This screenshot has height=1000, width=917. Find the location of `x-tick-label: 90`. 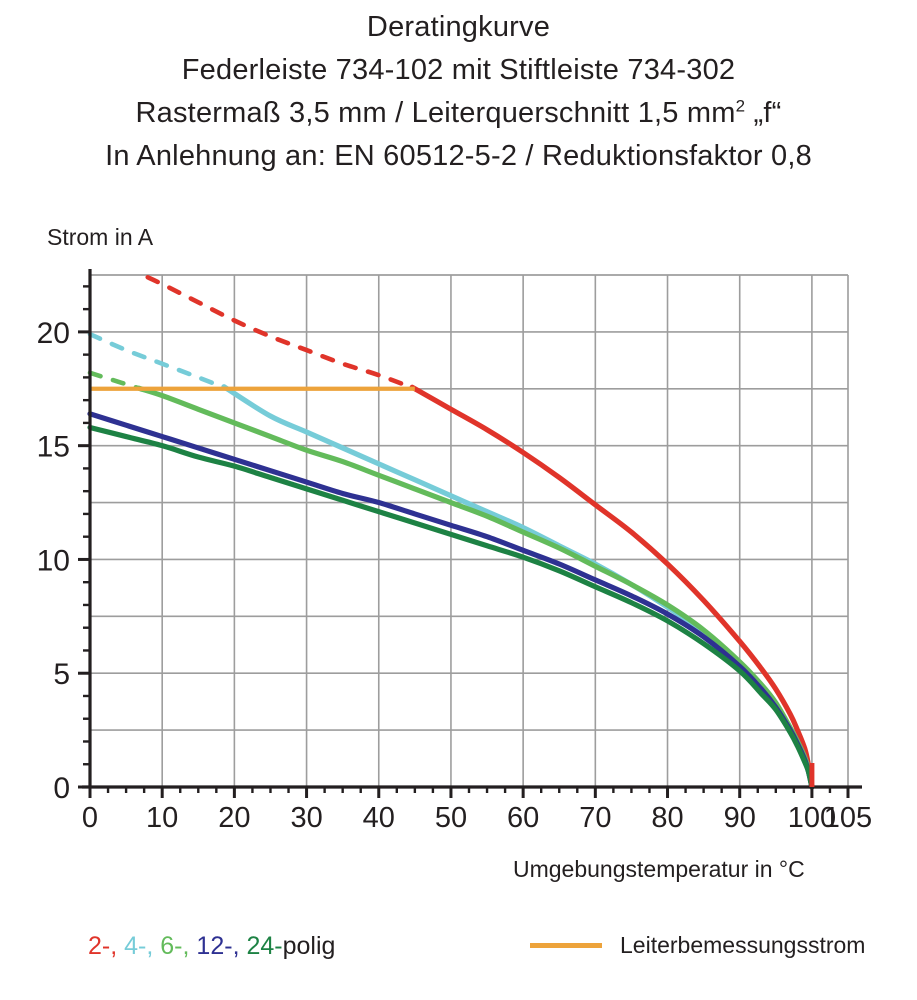

x-tick-label: 90 is located at coordinates (740, 818).